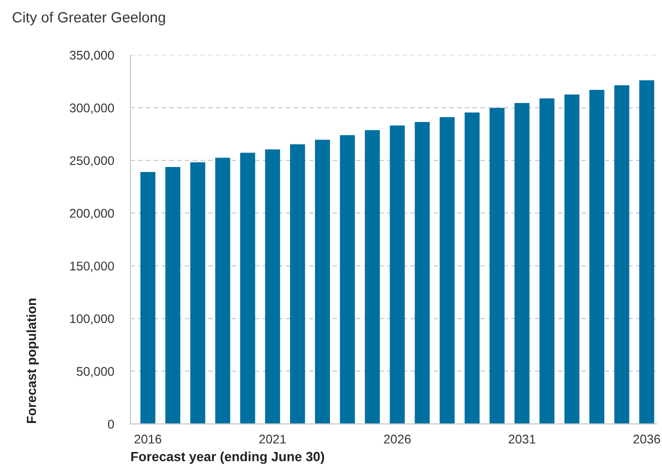 Image resolution: width=662 pixels, height=470 pixels. What do you see at coordinates (111, 424) in the screenshot?
I see `y-tick-label: 0` at bounding box center [111, 424].